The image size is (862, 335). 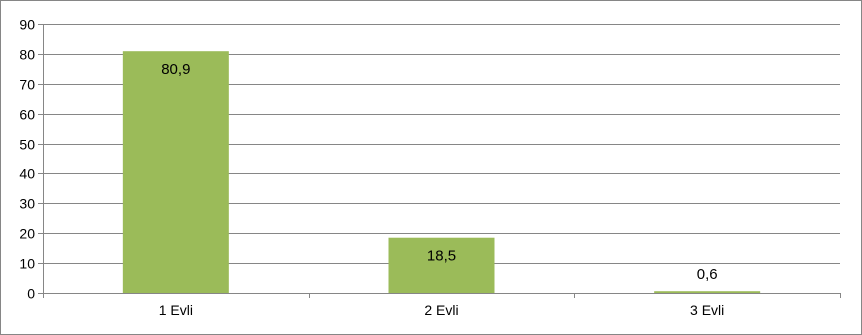 What do you see at coordinates (175, 69) in the screenshot?
I see `data-label: 80,9` at bounding box center [175, 69].